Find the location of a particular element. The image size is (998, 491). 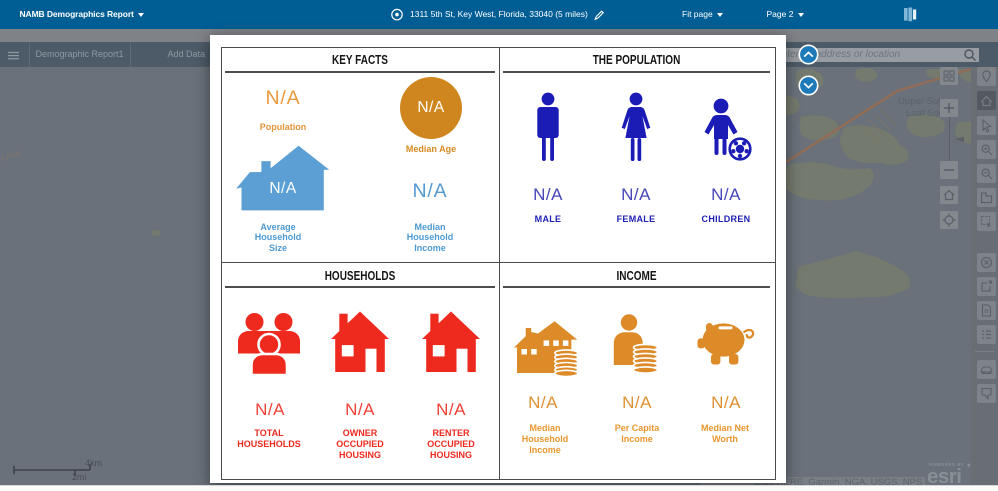

svg-text: 2mi is located at coordinates (79, 477).